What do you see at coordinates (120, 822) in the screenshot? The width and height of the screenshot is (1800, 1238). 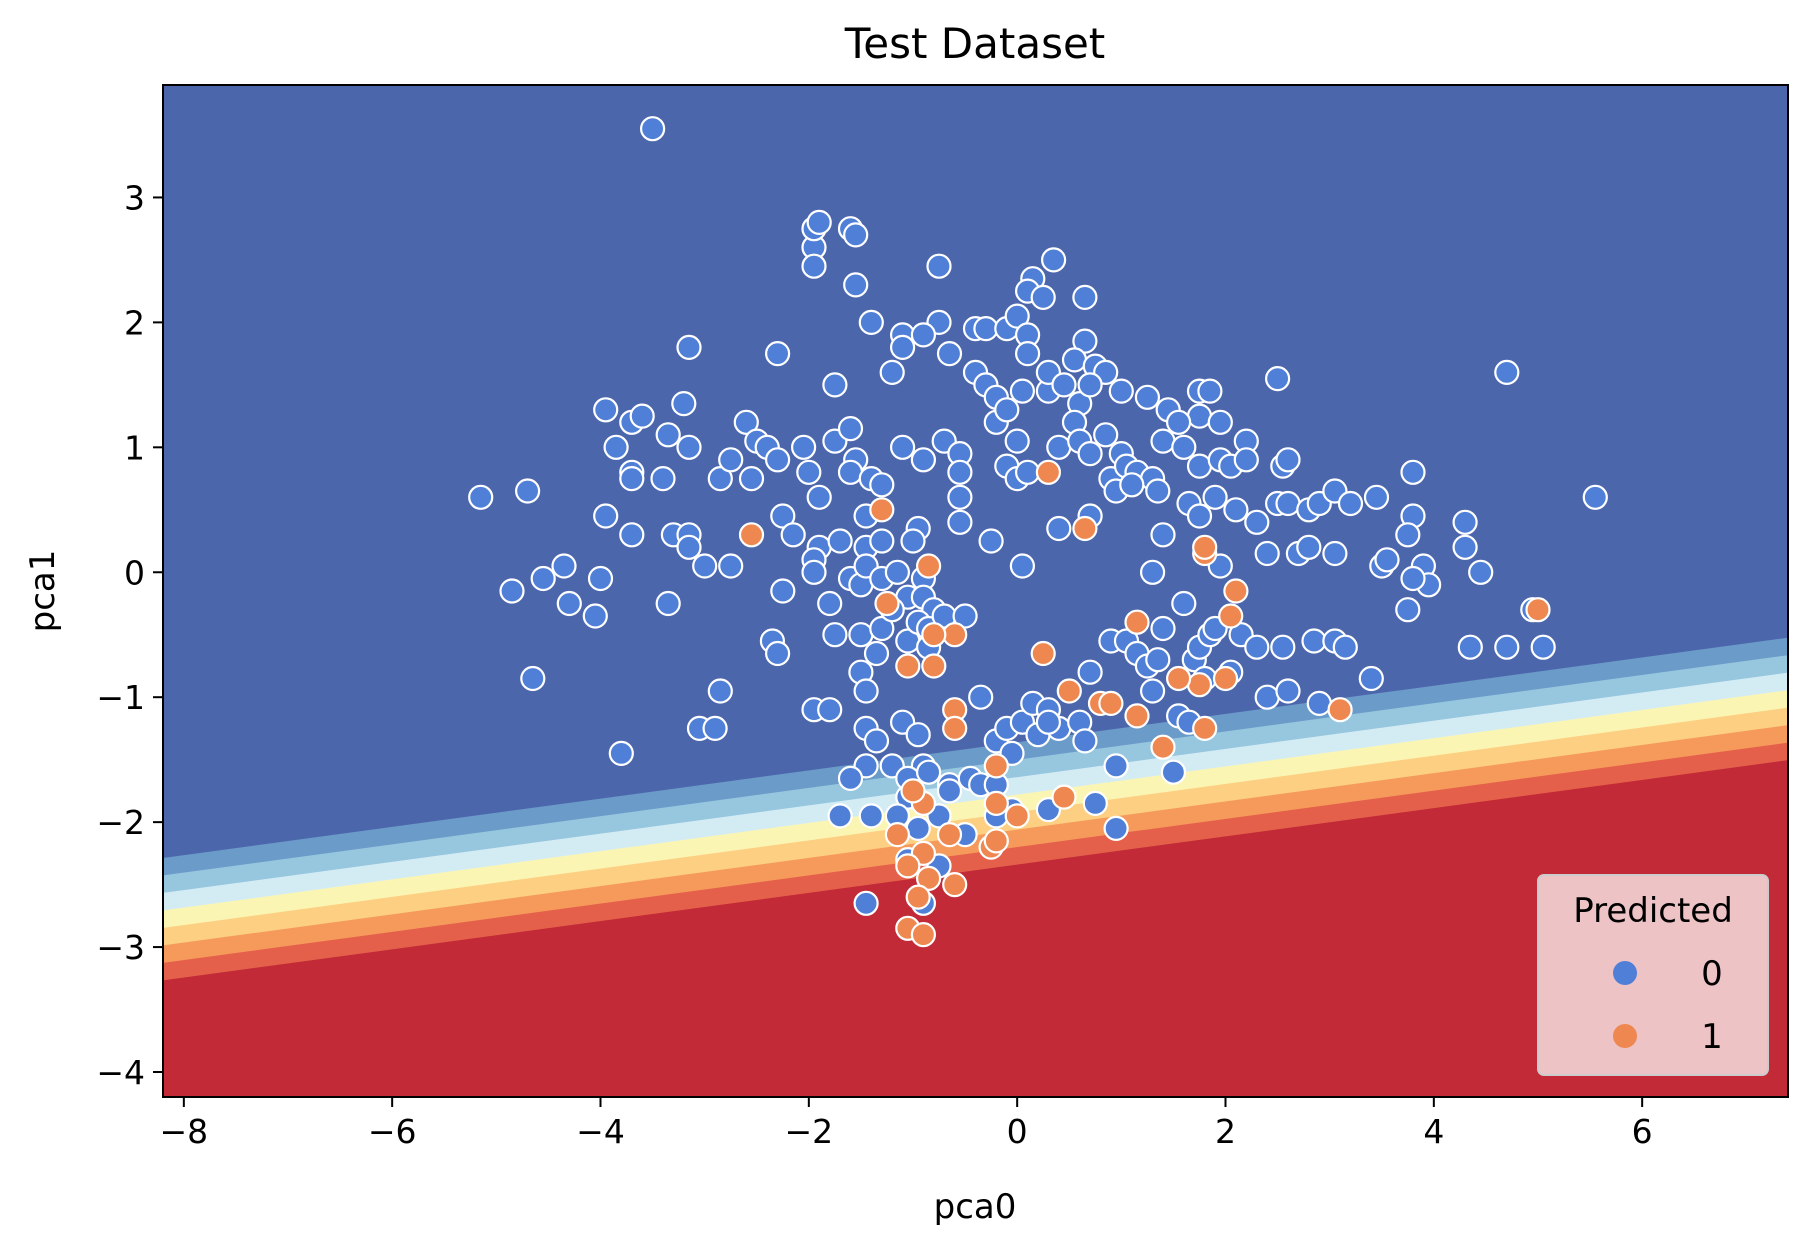 I see `y-tick-label: −2` at bounding box center [120, 822].